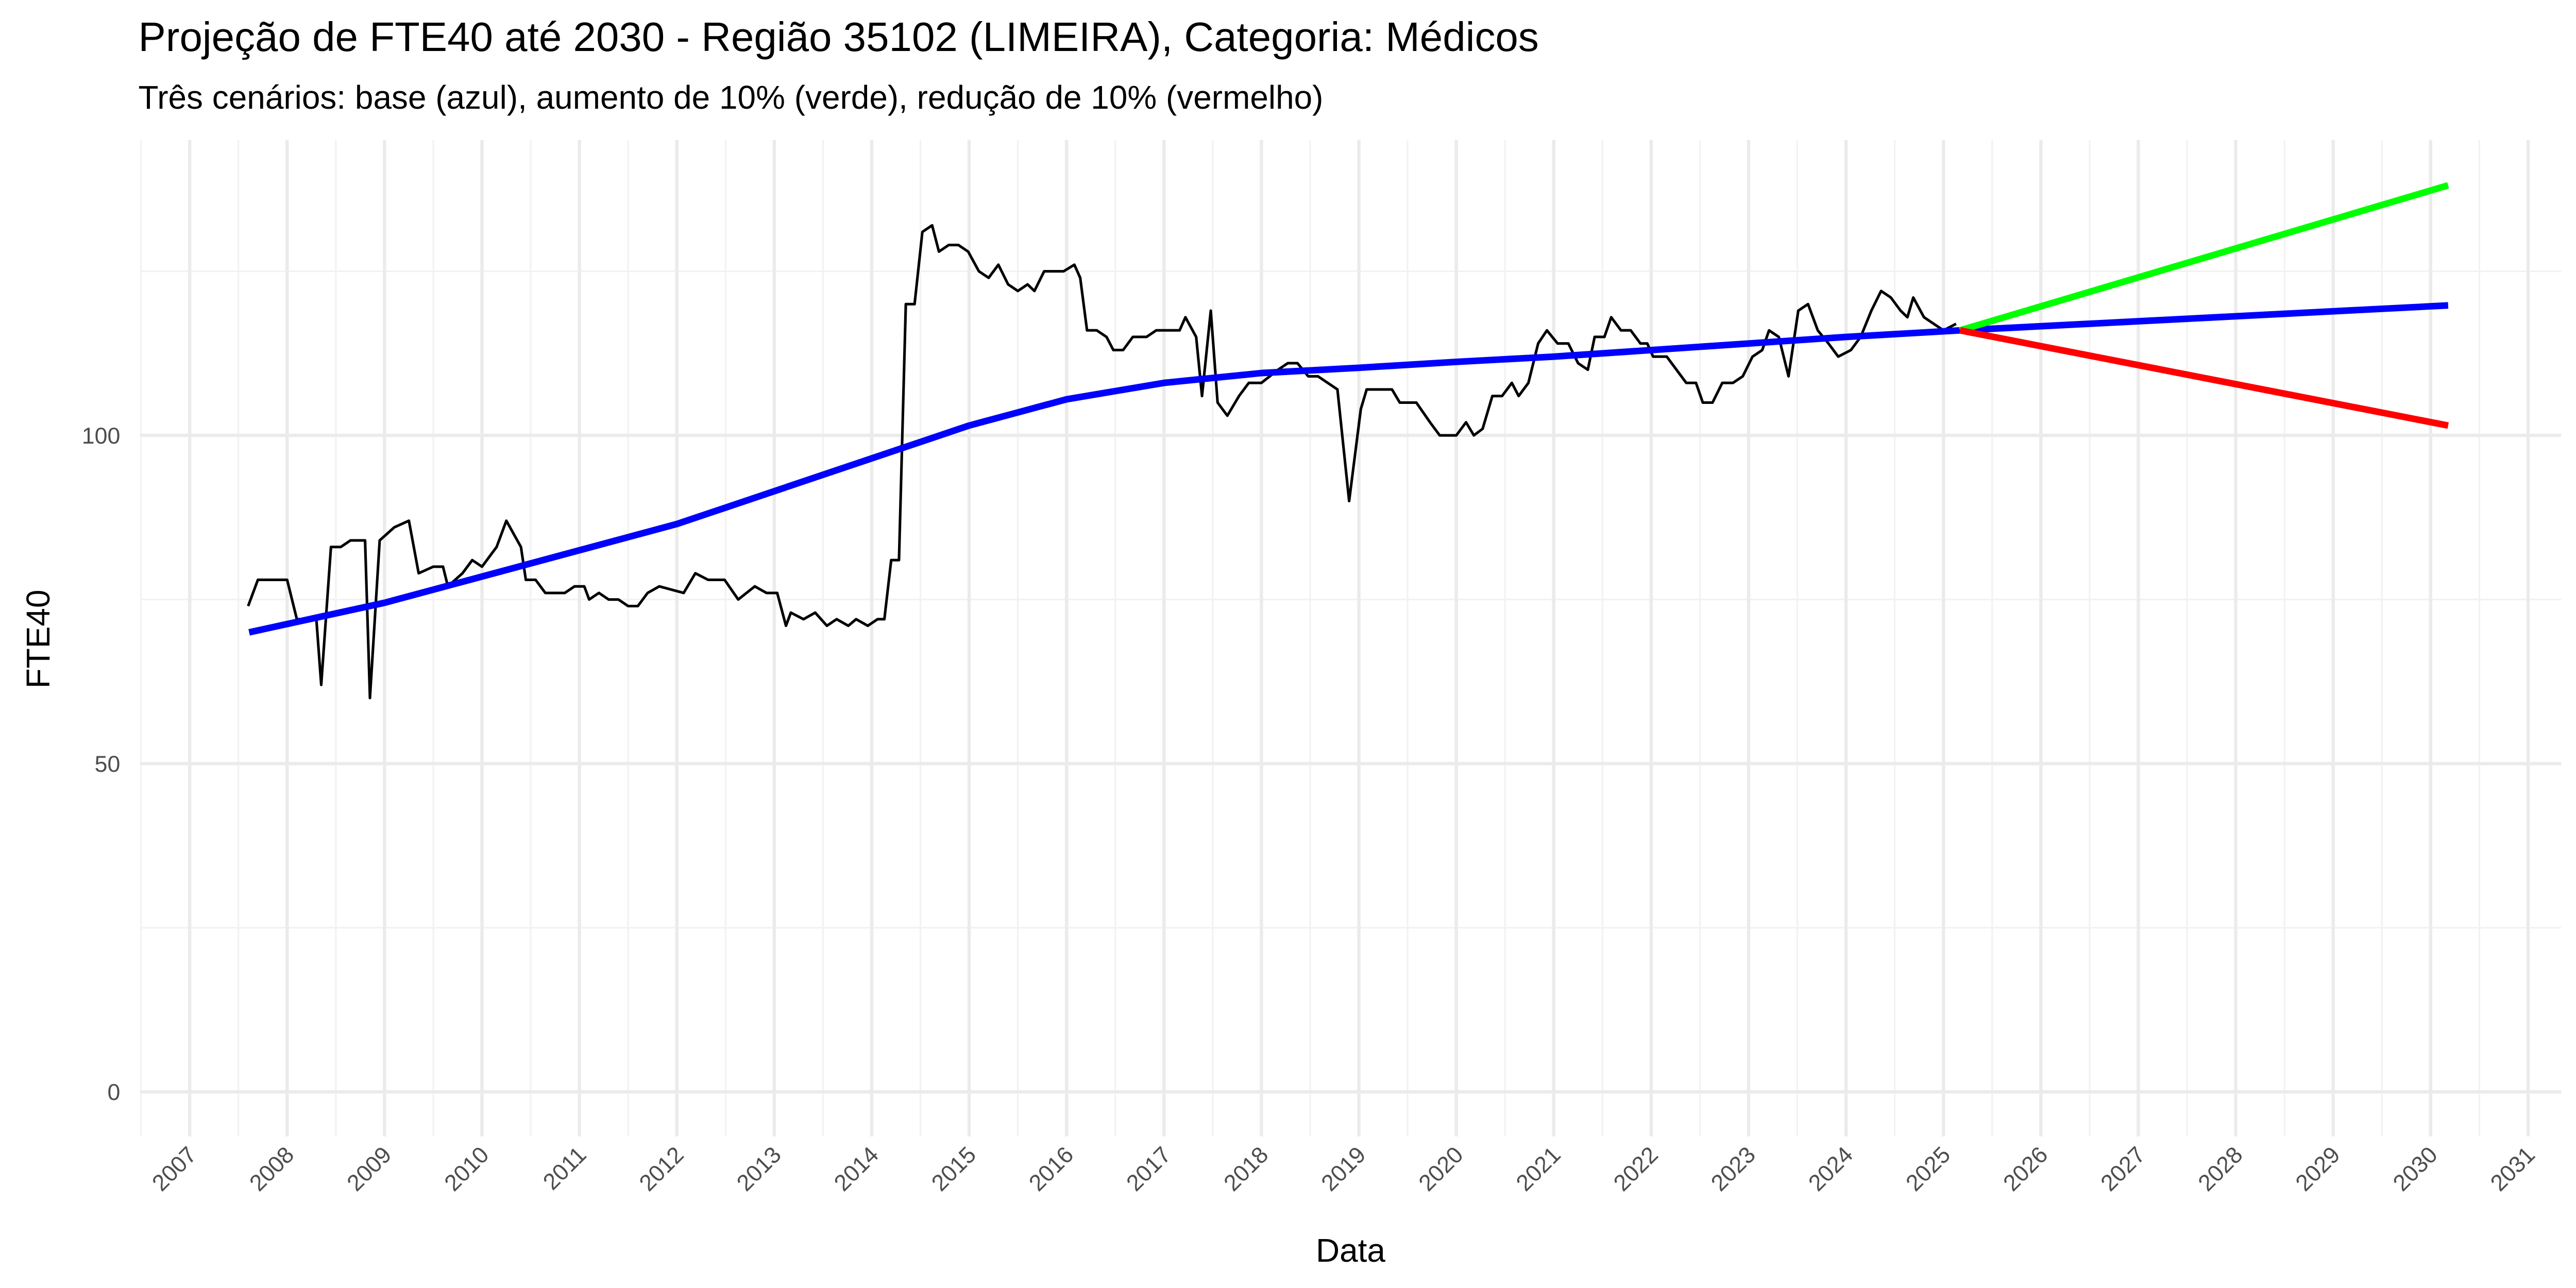  I want to click on x-tick-label: 2015, so click(953, 1169).